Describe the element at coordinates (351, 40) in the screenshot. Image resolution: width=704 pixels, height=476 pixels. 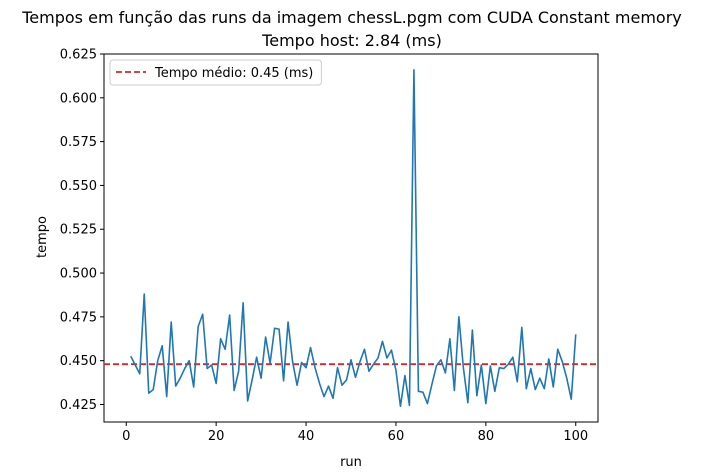
I see `chart-subtitle: Tempo host: 2.84 (ms)` at that location.